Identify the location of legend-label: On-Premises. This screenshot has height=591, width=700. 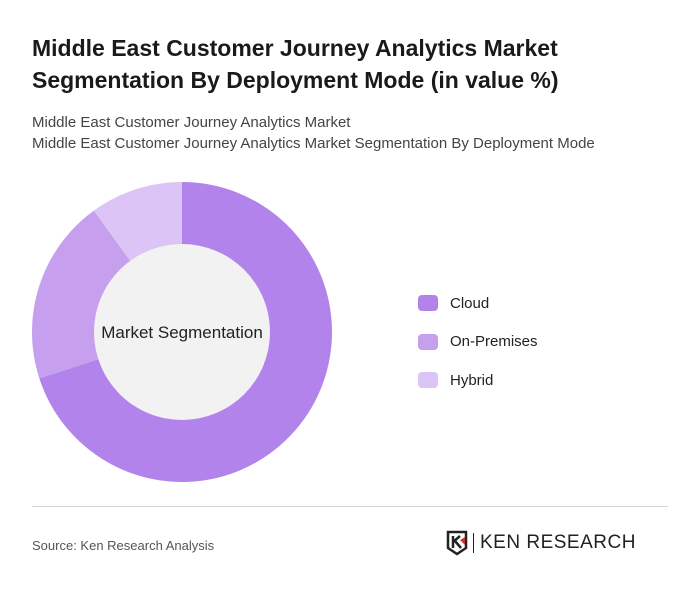
(494, 342).